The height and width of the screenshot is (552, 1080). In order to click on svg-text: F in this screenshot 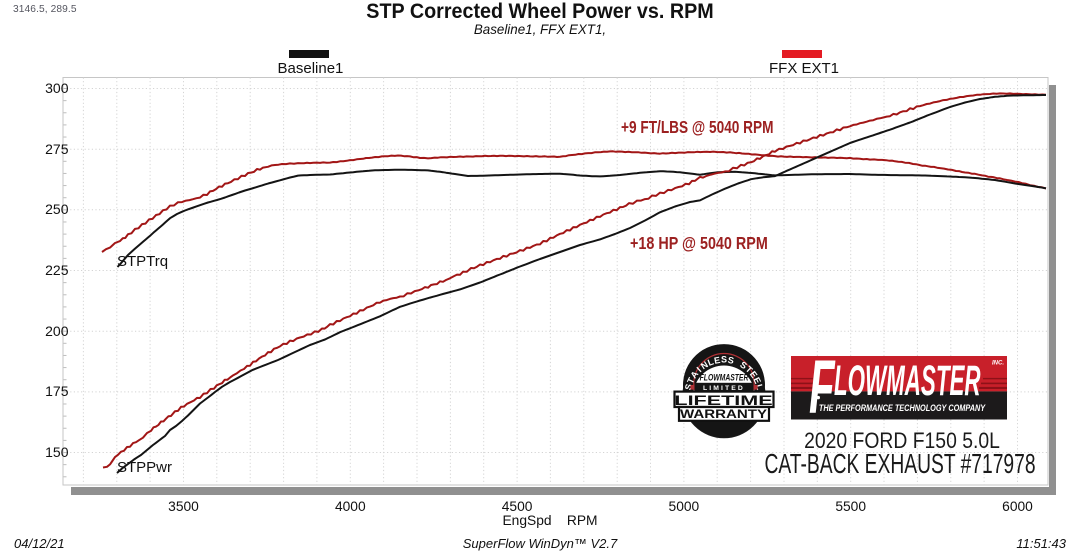, I will do `click(822, 386)`.